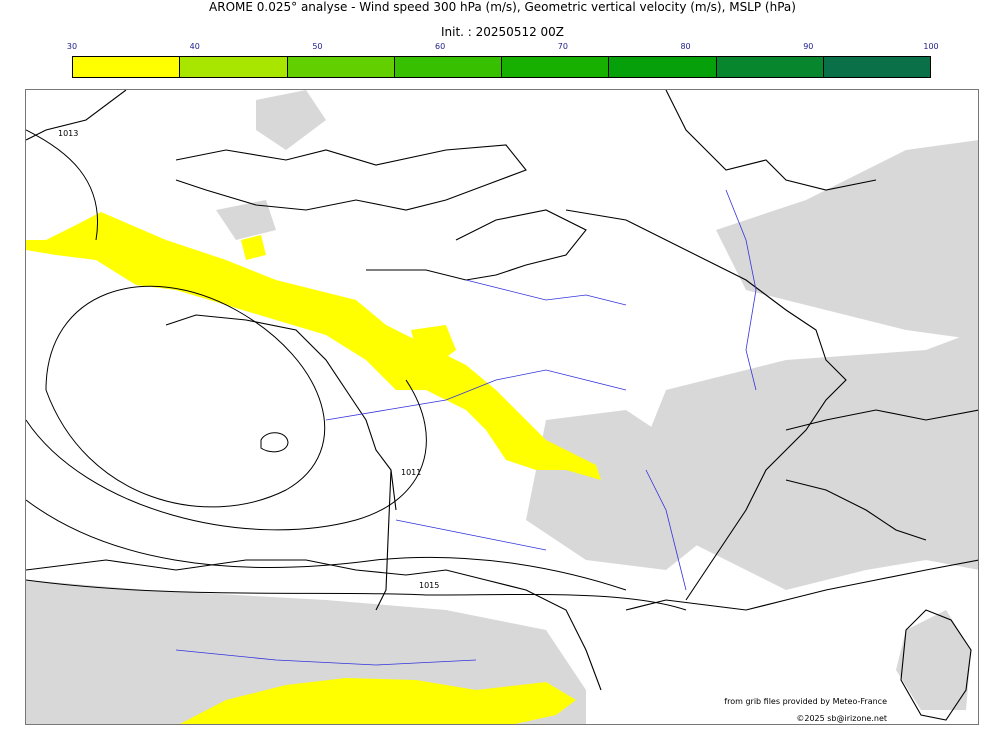  What do you see at coordinates (246, 220) in the screenshot?
I see `shade-brittany` at bounding box center [246, 220].